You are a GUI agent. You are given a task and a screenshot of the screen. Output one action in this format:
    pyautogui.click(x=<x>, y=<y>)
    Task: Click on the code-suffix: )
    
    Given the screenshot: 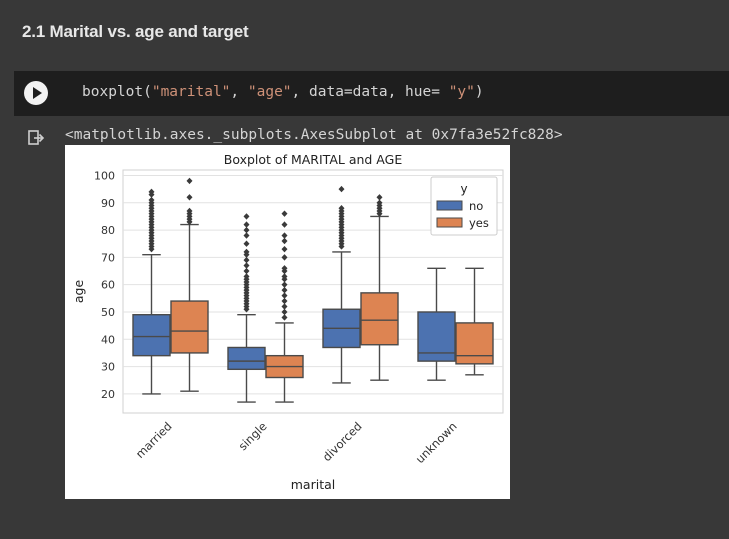 What is the action you would take?
    pyautogui.click(x=479, y=92)
    